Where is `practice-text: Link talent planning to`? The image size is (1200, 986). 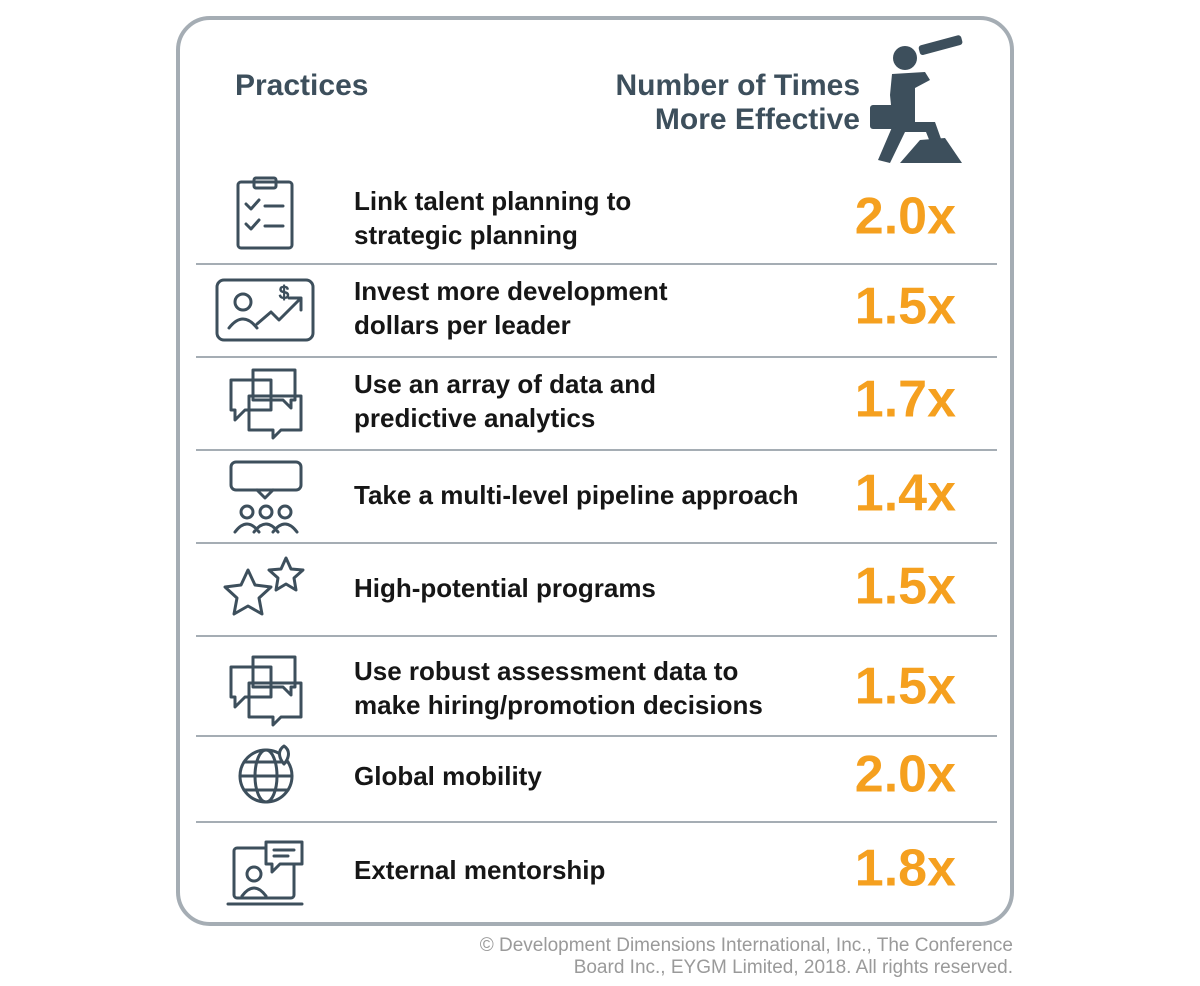 practice-text: Link talent planning to is located at coordinates (492, 201).